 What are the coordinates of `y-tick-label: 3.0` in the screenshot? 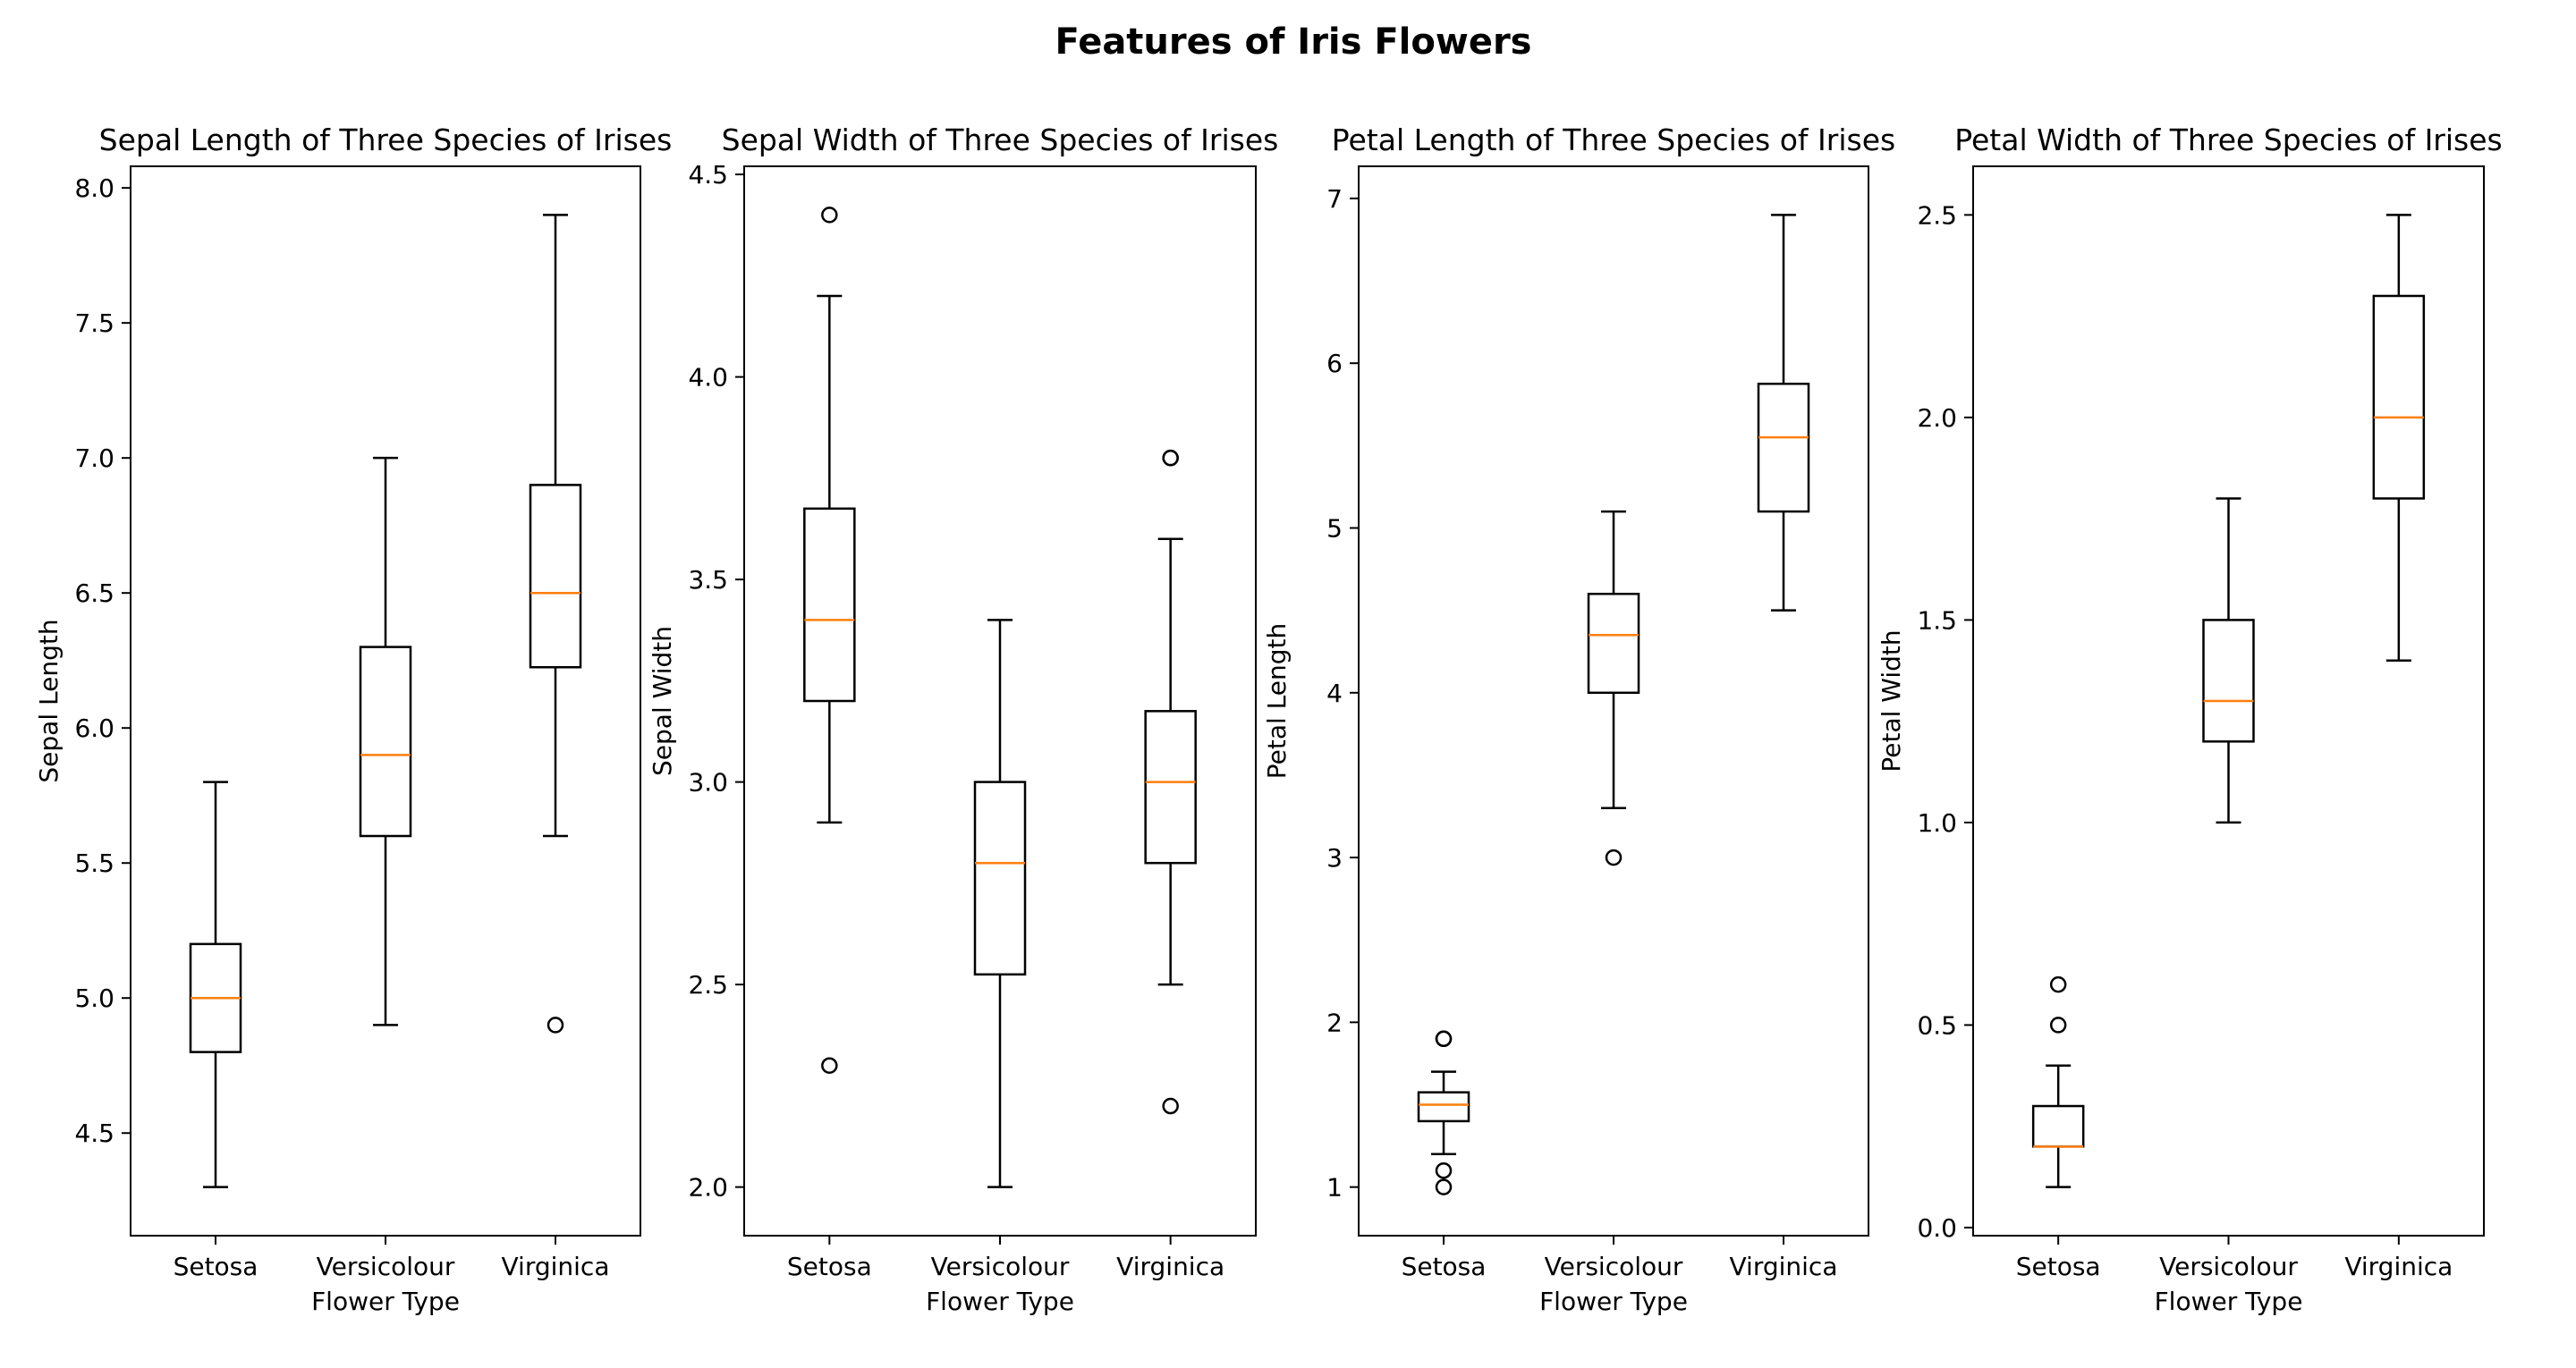 It's located at (708, 783).